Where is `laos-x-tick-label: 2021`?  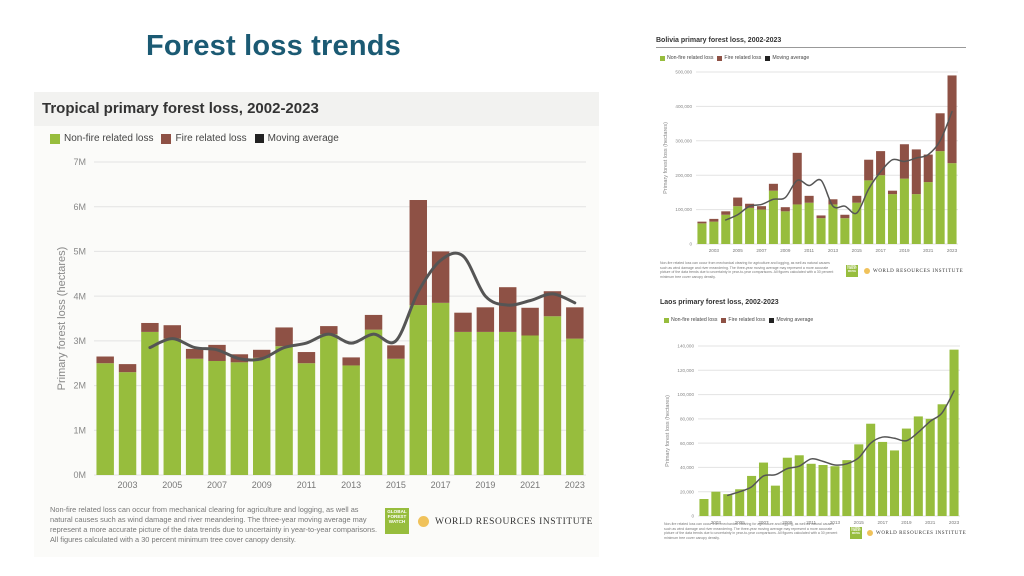 laos-x-tick-label: 2021 is located at coordinates (930, 522).